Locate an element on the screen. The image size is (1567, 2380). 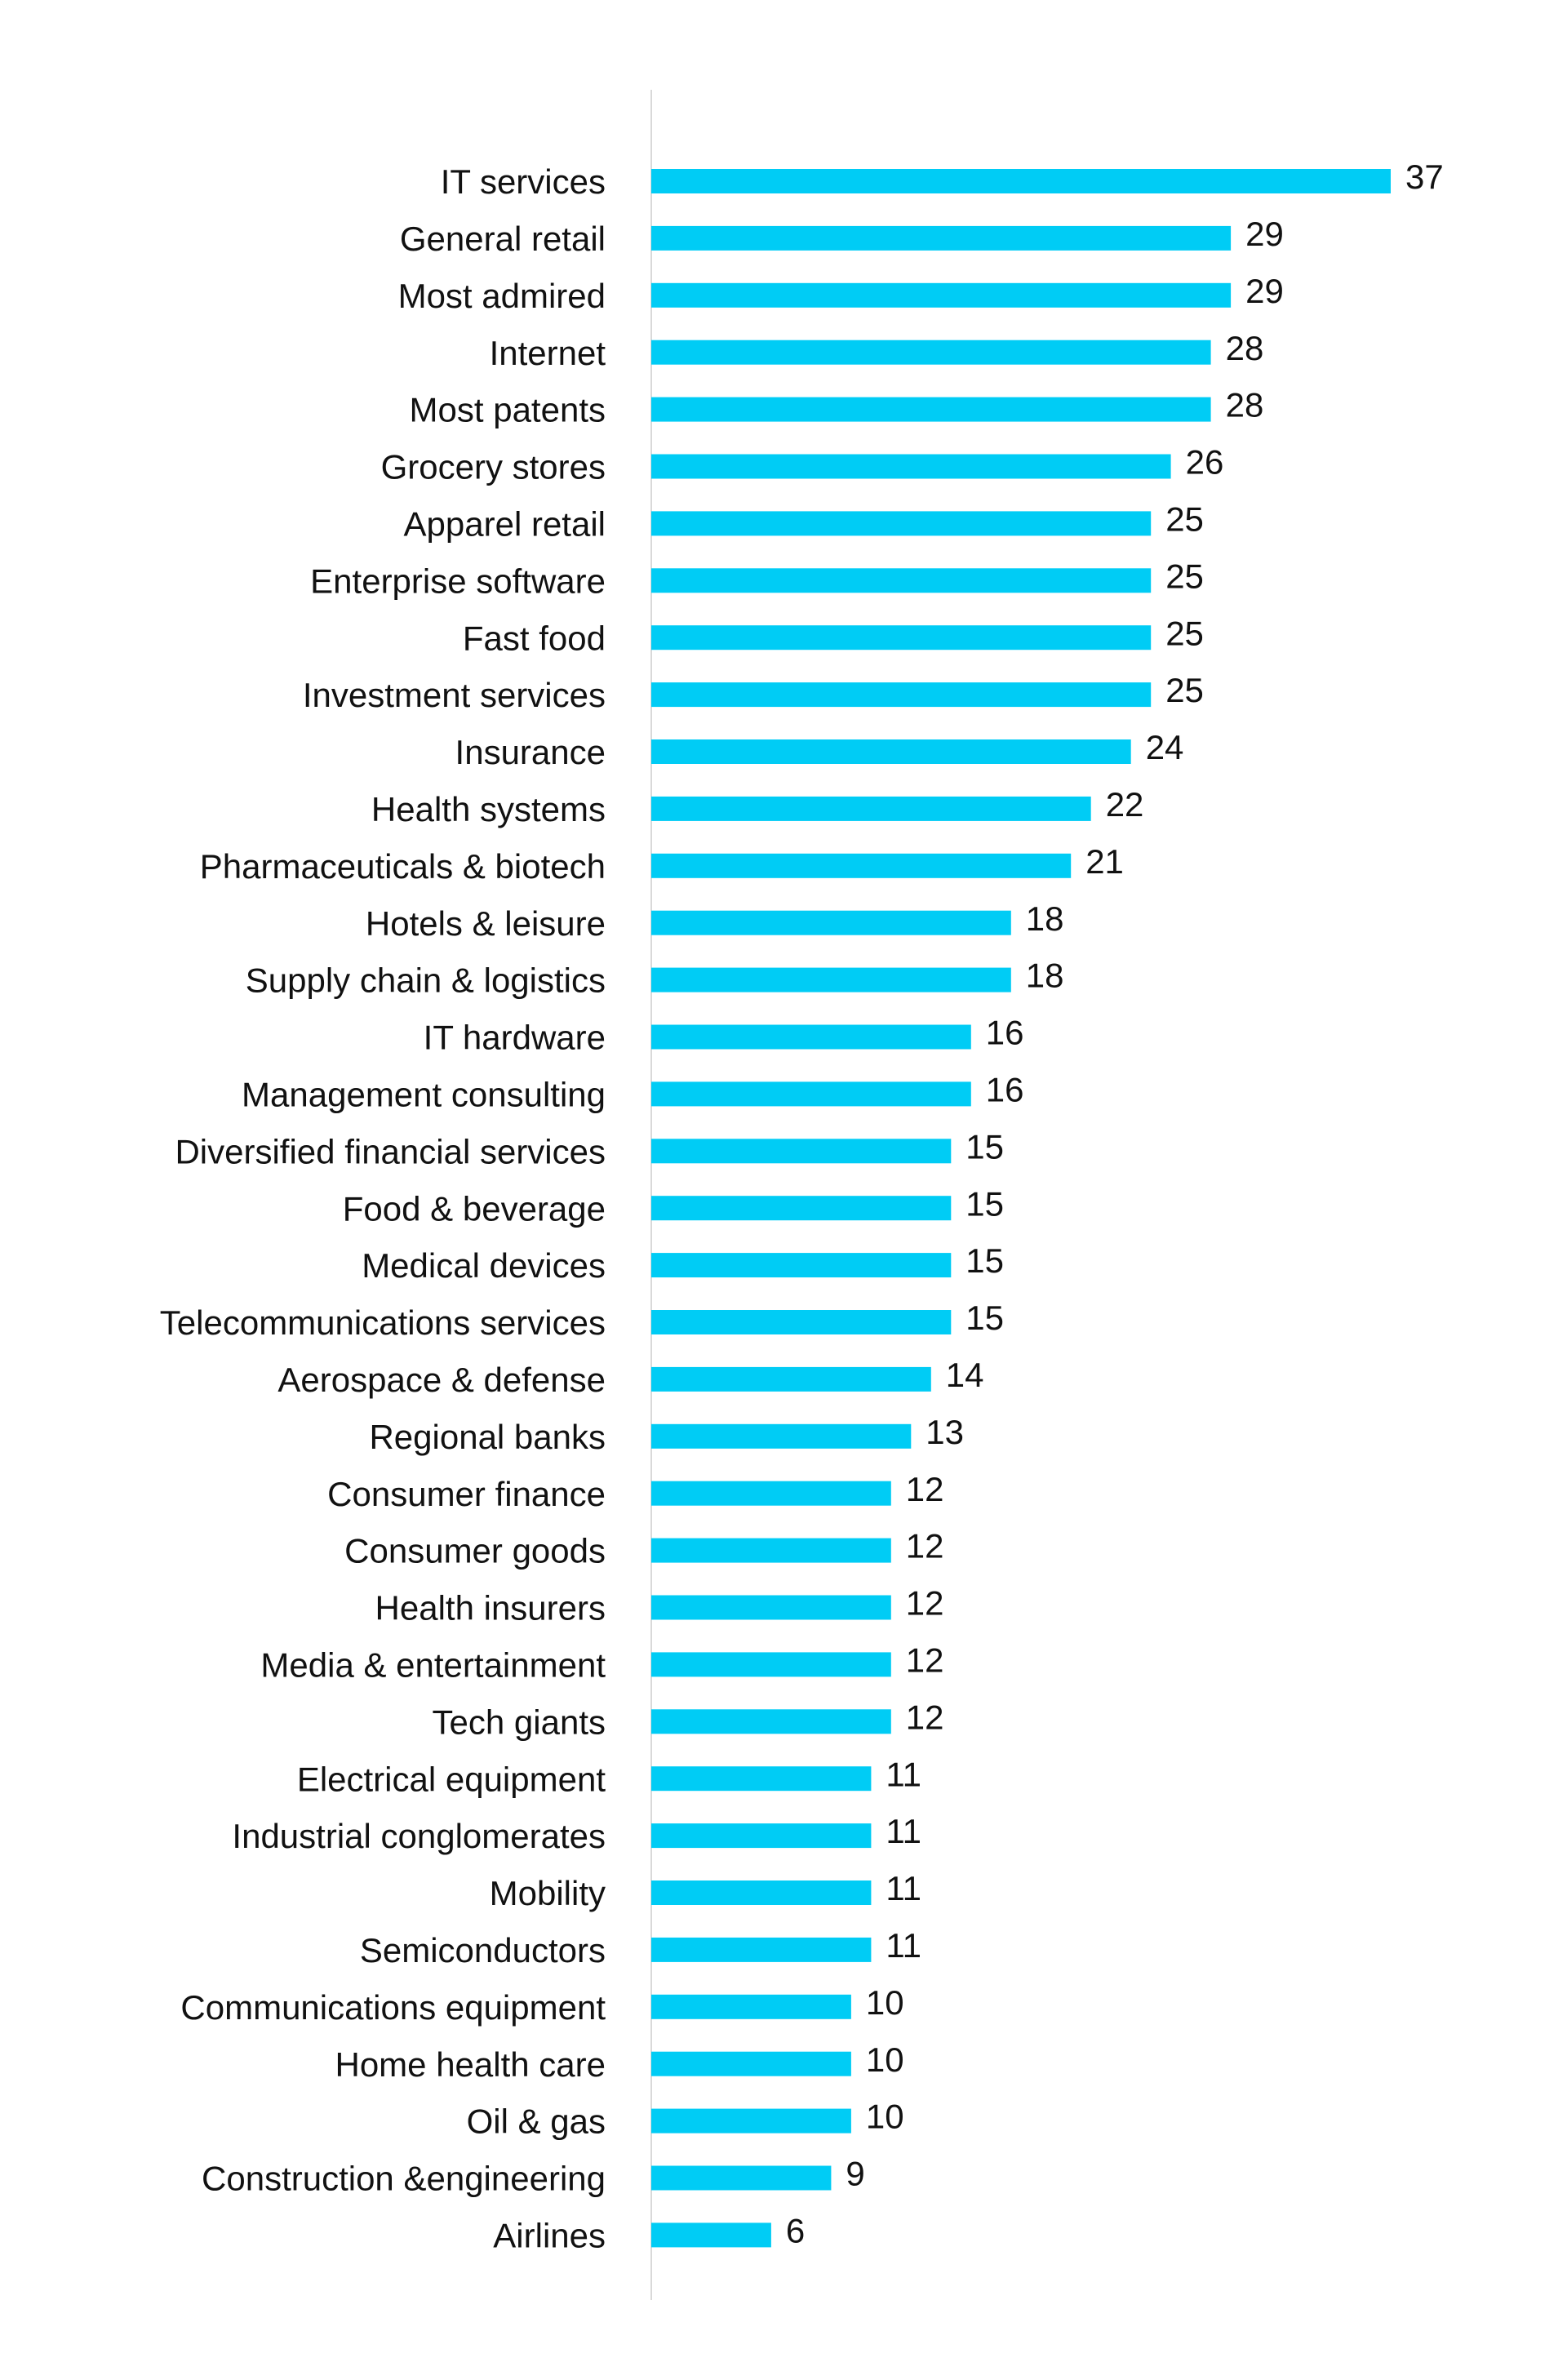
category-label: Management consulting is located at coordinates (424, 1094).